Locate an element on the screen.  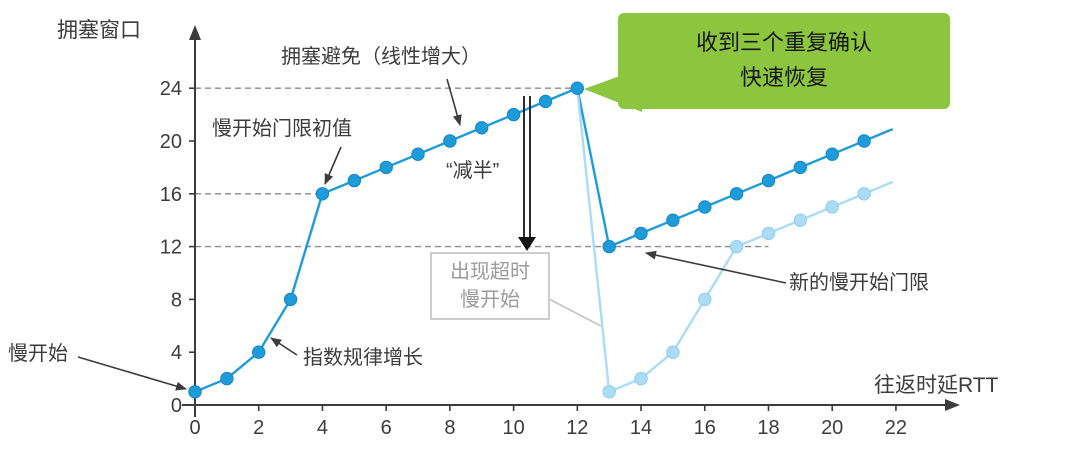
y-tick-label: 8 is located at coordinates (176, 300).